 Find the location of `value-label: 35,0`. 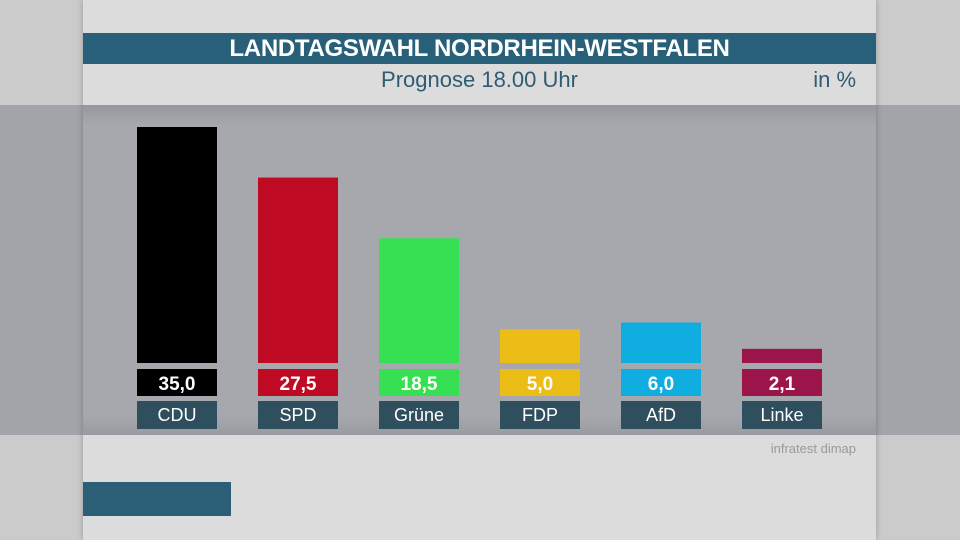

value-label: 35,0 is located at coordinates (177, 384).